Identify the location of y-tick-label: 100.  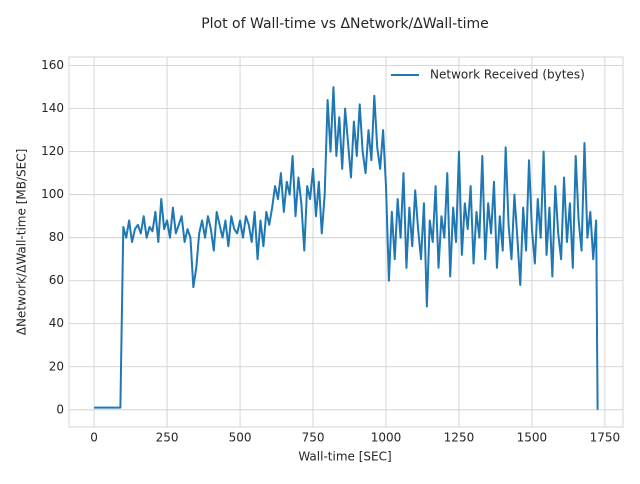
(52, 194).